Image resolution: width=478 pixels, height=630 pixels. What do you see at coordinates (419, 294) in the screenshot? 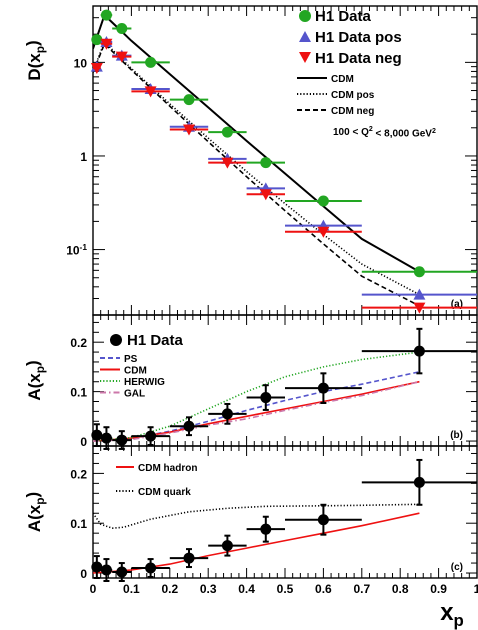
I see `data-point-h1-data-pos` at bounding box center [419, 294].